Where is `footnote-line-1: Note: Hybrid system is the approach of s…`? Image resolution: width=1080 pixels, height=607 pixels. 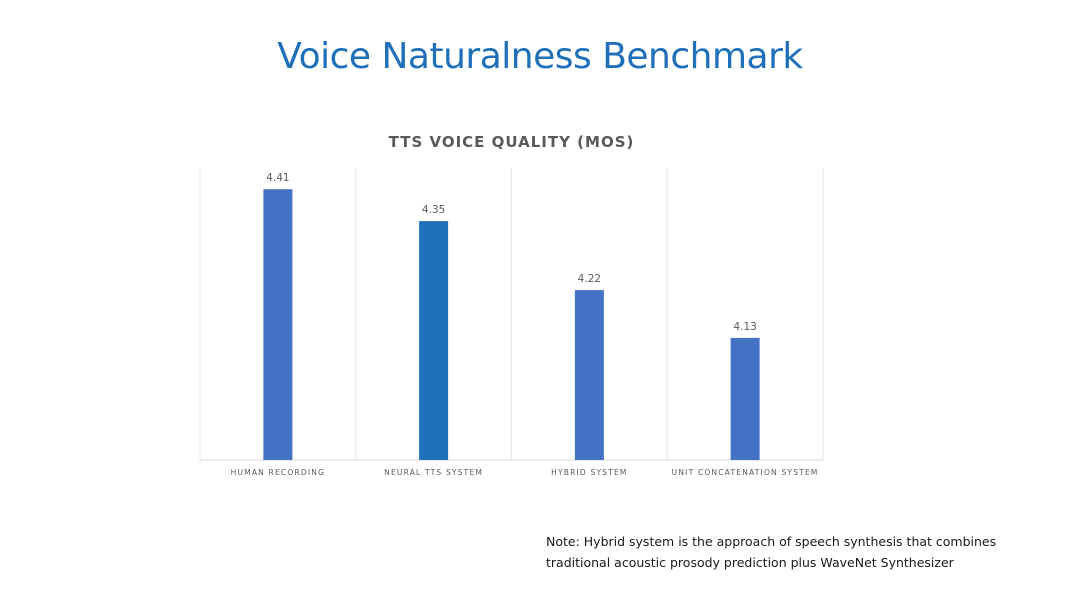 footnote-line-1: Note: Hybrid system is the approach of s… is located at coordinates (771, 541).